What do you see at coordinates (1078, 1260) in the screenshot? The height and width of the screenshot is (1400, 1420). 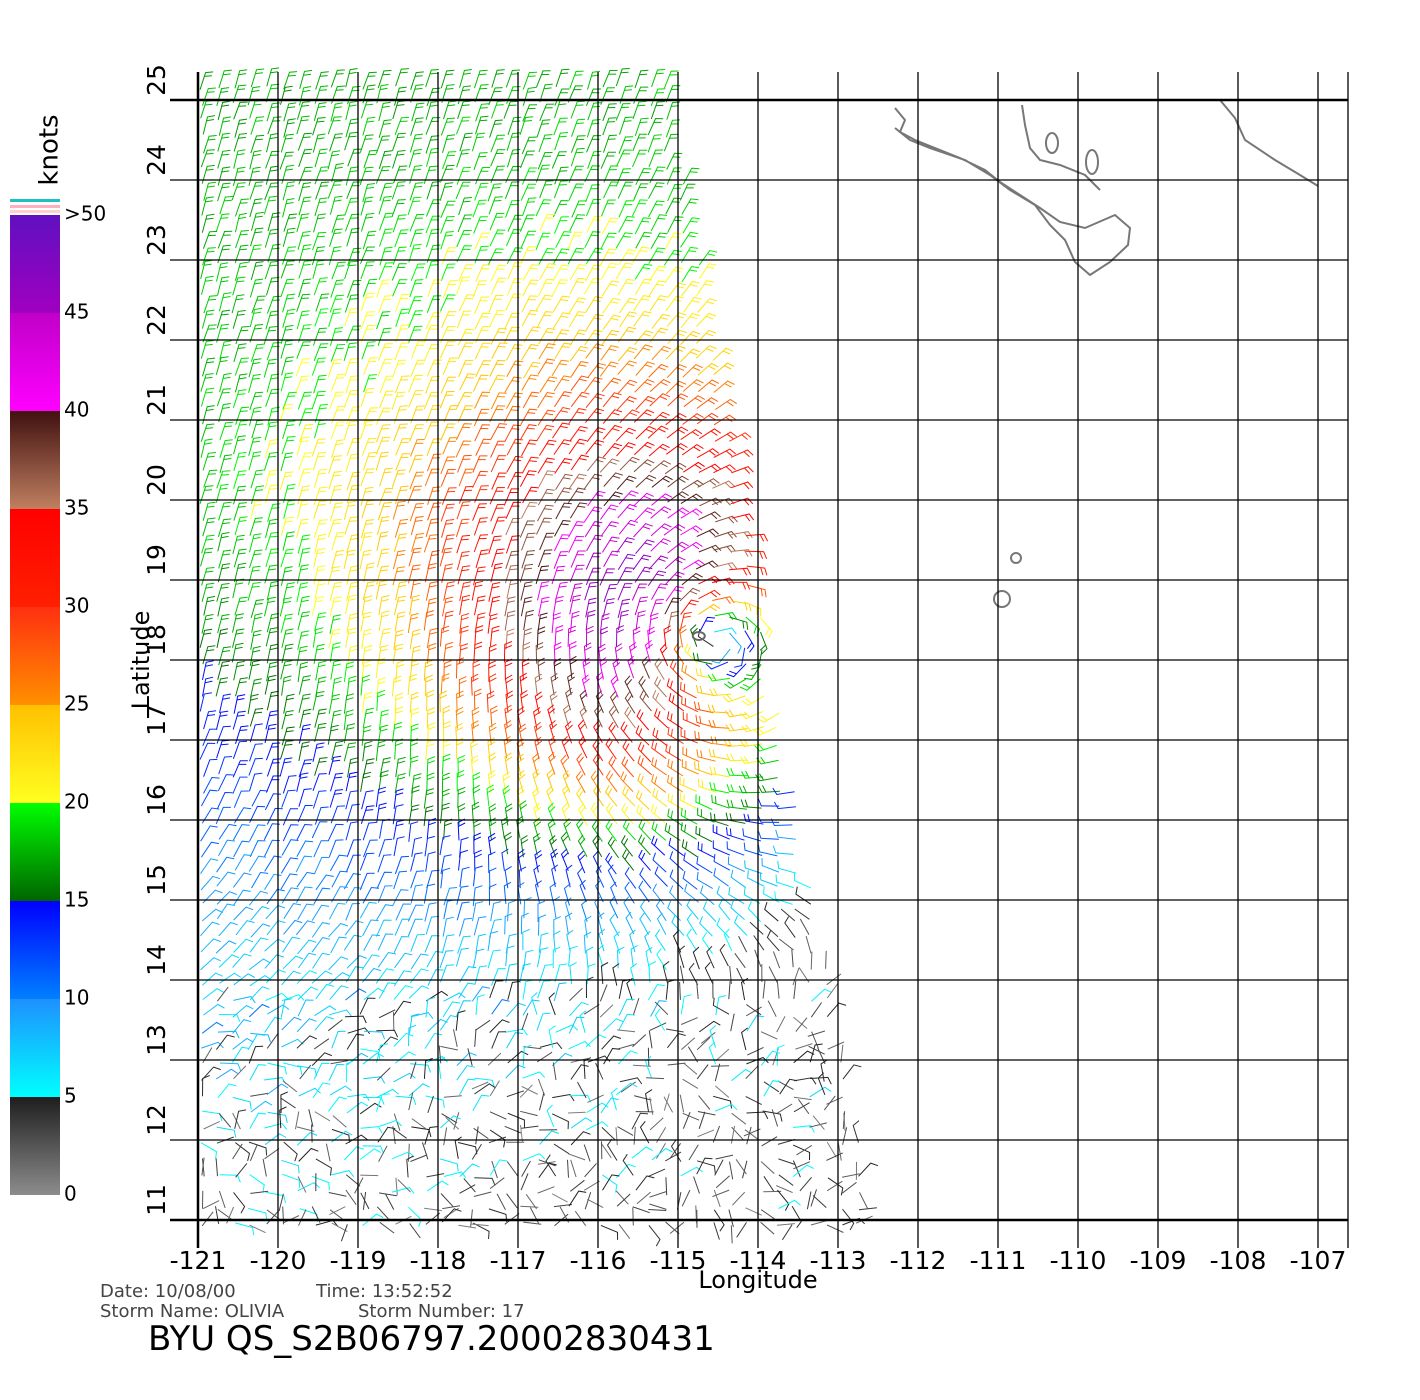 I see `x-tick-label: -110` at bounding box center [1078, 1260].